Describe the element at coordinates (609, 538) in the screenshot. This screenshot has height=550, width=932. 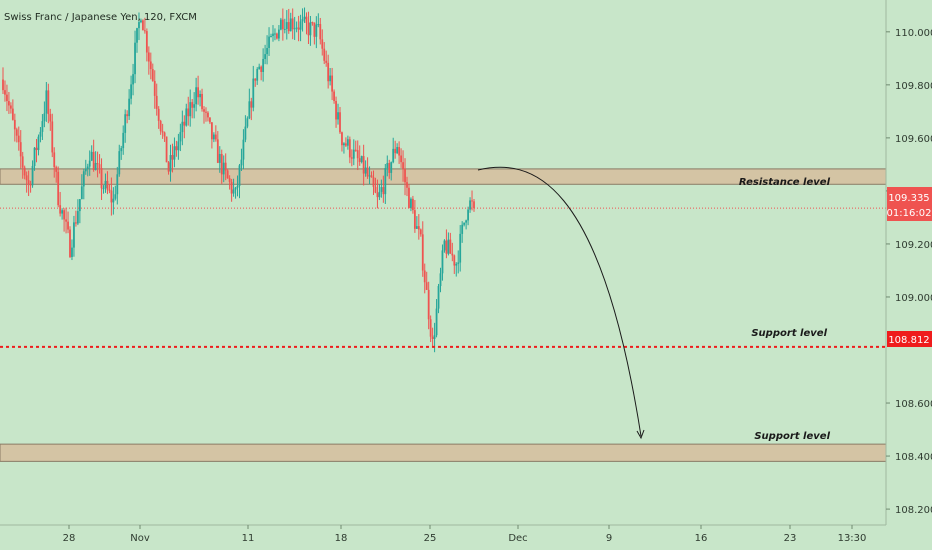
I see `x-tick-label: 9` at that location.